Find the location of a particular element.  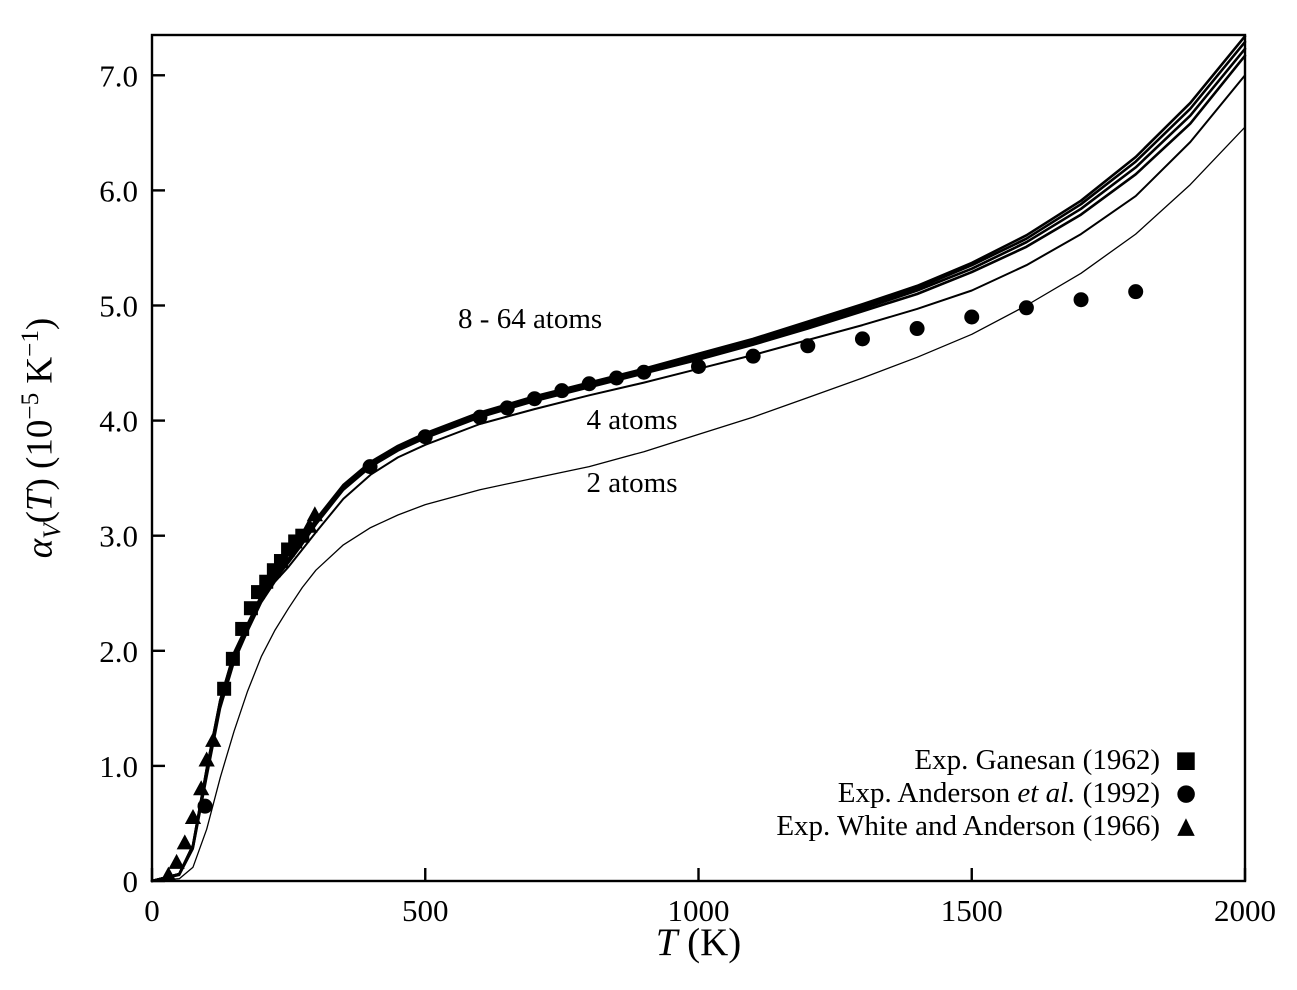

legend-item-anderson: Exp. Anderson et al. (1992) ● is located at coordinates (994, 793).